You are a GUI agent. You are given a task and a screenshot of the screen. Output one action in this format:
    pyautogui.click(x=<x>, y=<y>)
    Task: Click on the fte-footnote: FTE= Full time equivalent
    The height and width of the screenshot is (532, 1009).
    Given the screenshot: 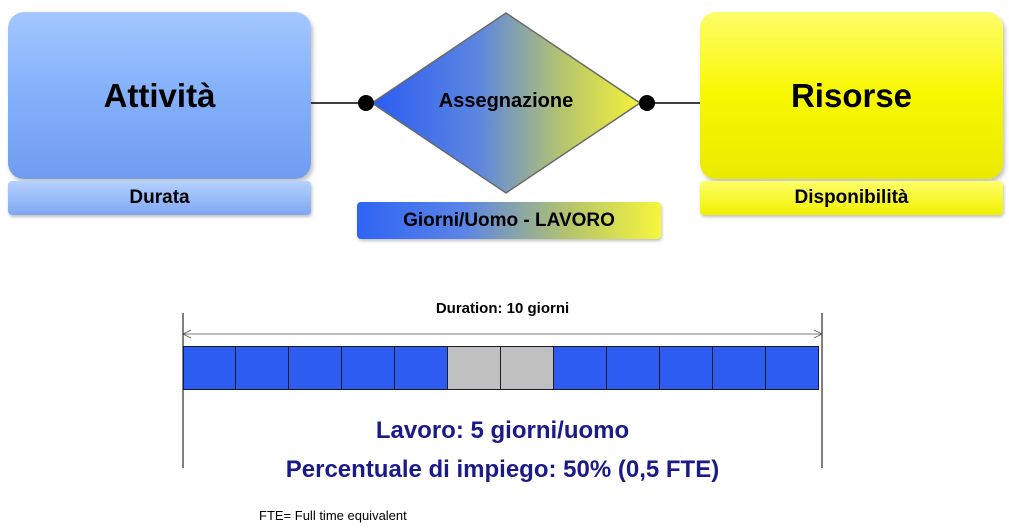 What is the action you would take?
    pyautogui.click(x=333, y=515)
    